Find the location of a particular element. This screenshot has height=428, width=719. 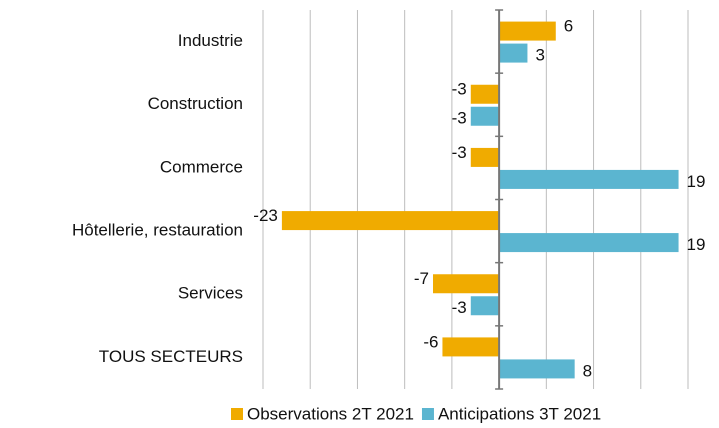

category-label: Construction is located at coordinates (195, 103).